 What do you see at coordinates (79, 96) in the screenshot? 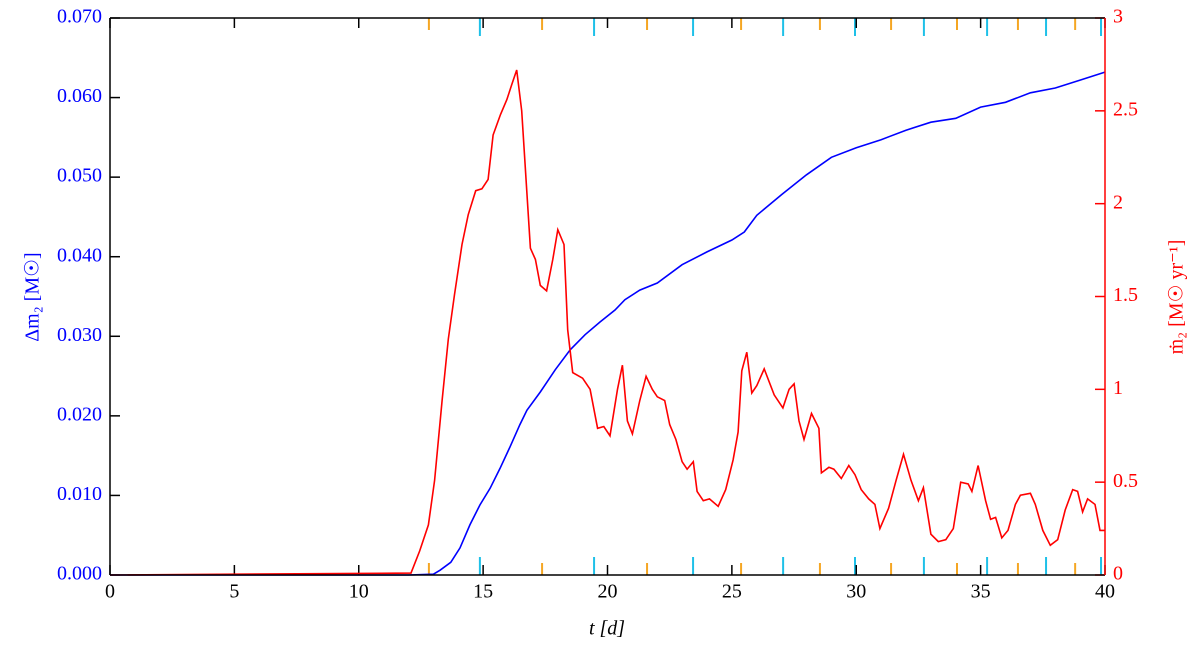
I see `y-tick-label: 0.060` at bounding box center [79, 96].